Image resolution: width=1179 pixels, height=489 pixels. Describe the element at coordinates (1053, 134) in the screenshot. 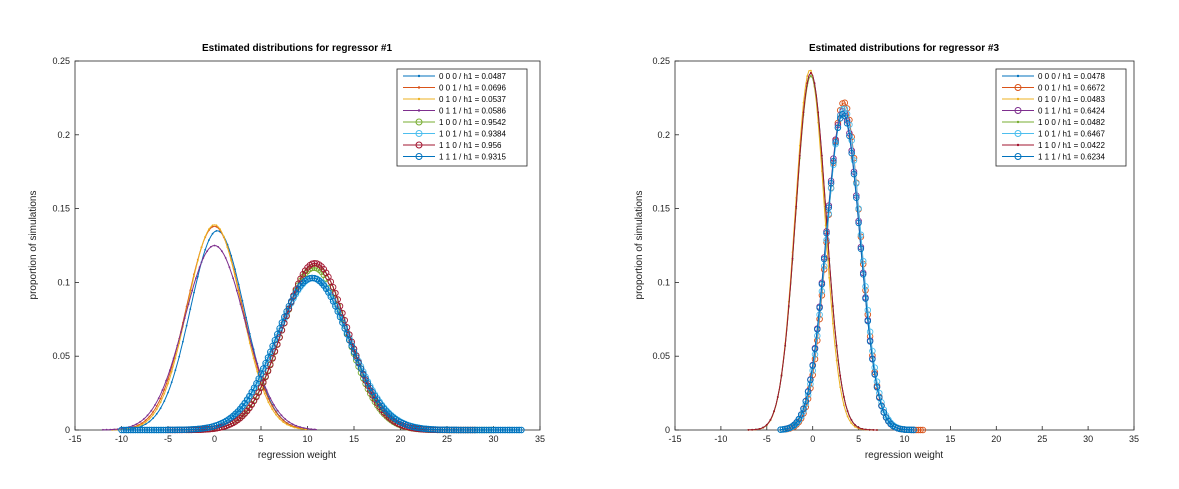

I see `legend-item: 1 0 1 / h1 = 0.6467` at that location.